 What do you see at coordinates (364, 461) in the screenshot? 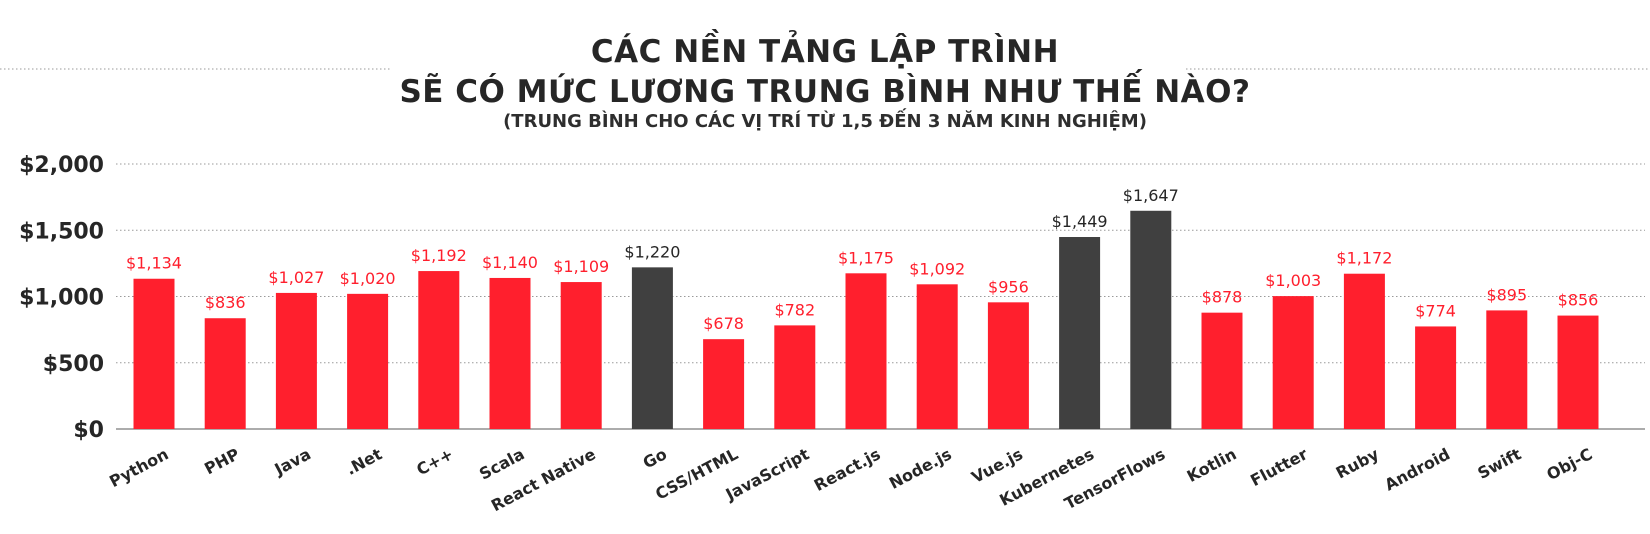
I see `x-tick-label: .Net` at bounding box center [364, 461].